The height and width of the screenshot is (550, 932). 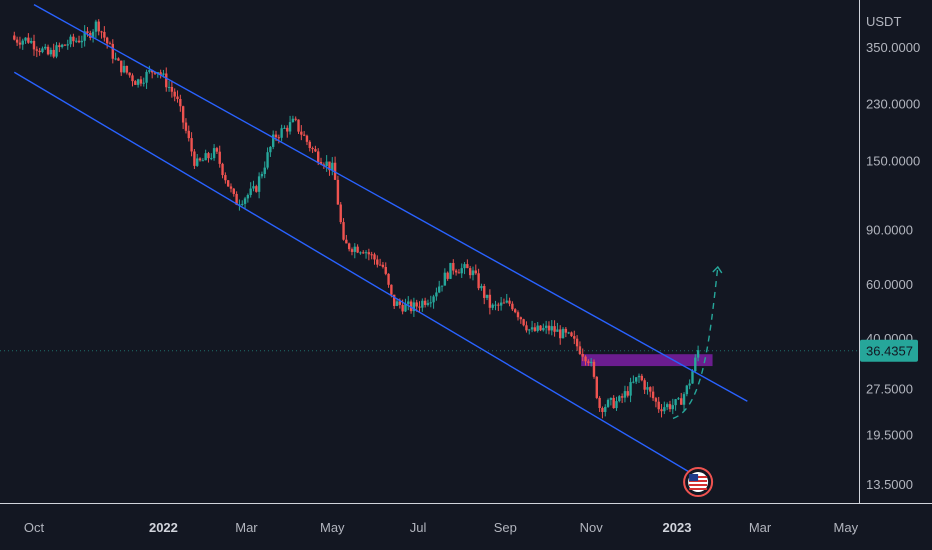 What do you see at coordinates (592, 527) in the screenshot?
I see `time-tick-label: Nov` at bounding box center [592, 527].